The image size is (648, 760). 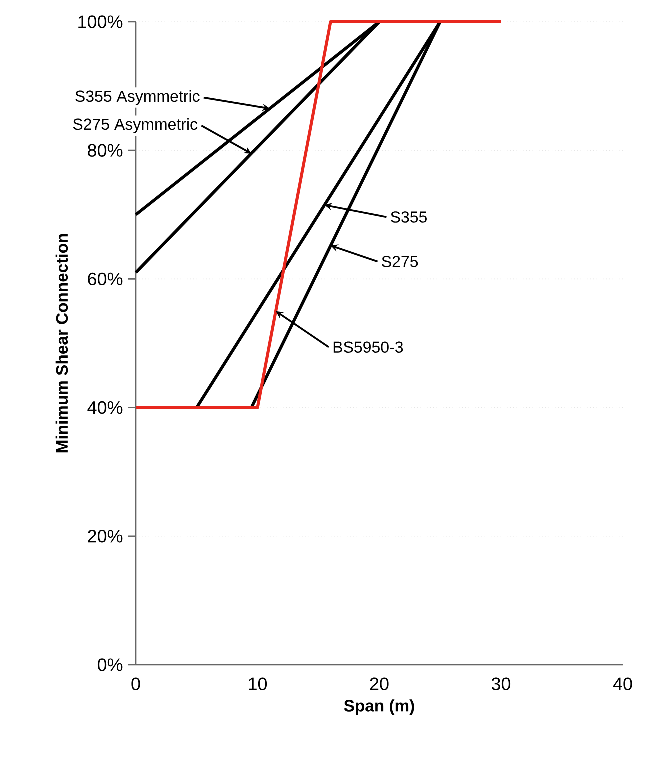 I want to click on x-tick-label: 30, so click(x=501, y=684).